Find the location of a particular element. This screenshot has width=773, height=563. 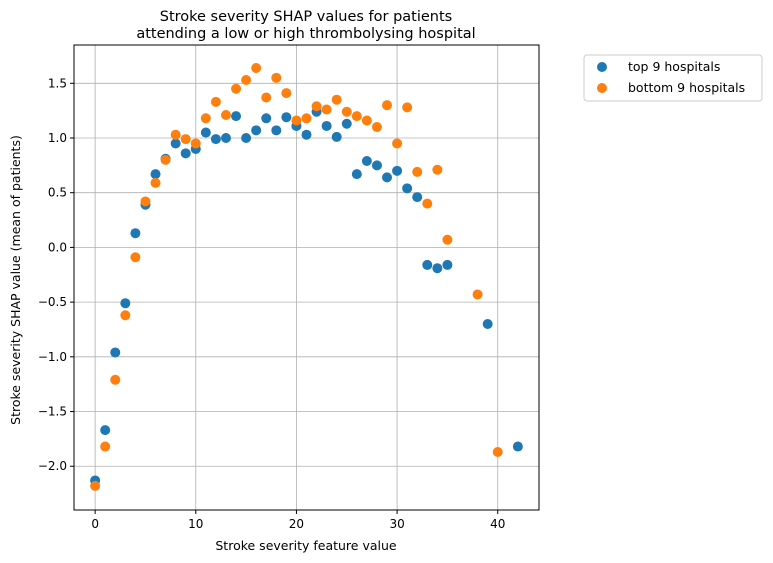

x-tick-label: 10 is located at coordinates (195, 524).